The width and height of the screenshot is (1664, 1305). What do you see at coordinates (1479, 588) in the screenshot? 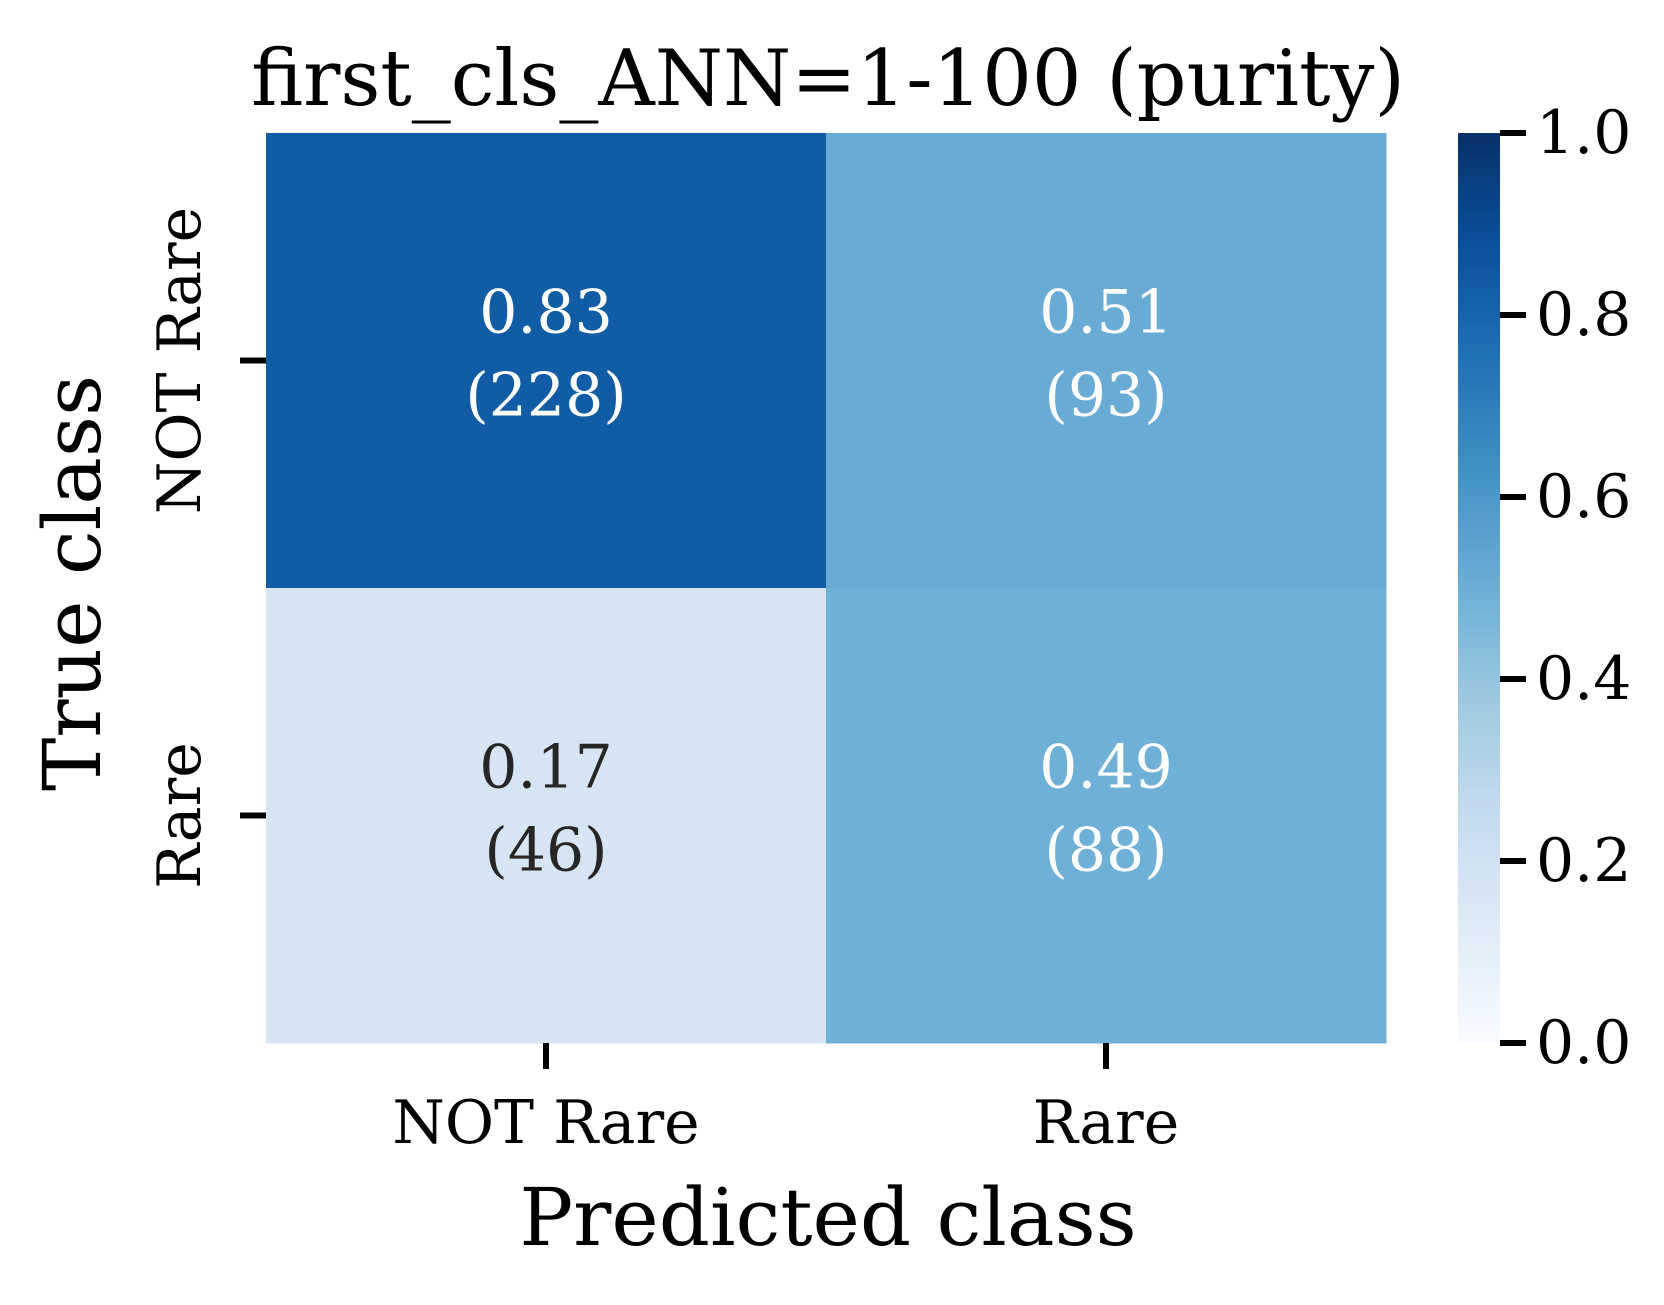
I see `colorbar-gradient` at bounding box center [1479, 588].